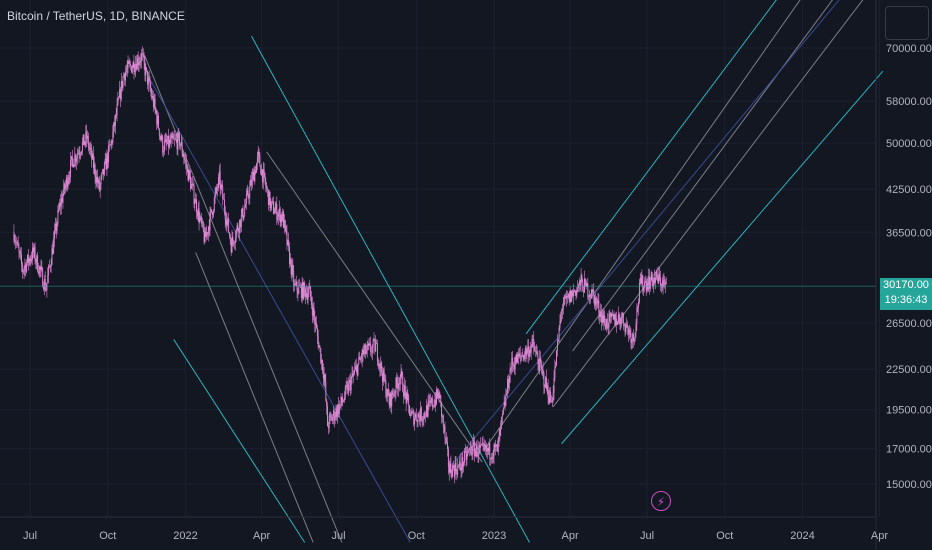  I want to click on time-axis: Jul Oct 2022 Apr Jul Oct 2023 Apr Jul Oct 2024 Apr, so click(444, 529).